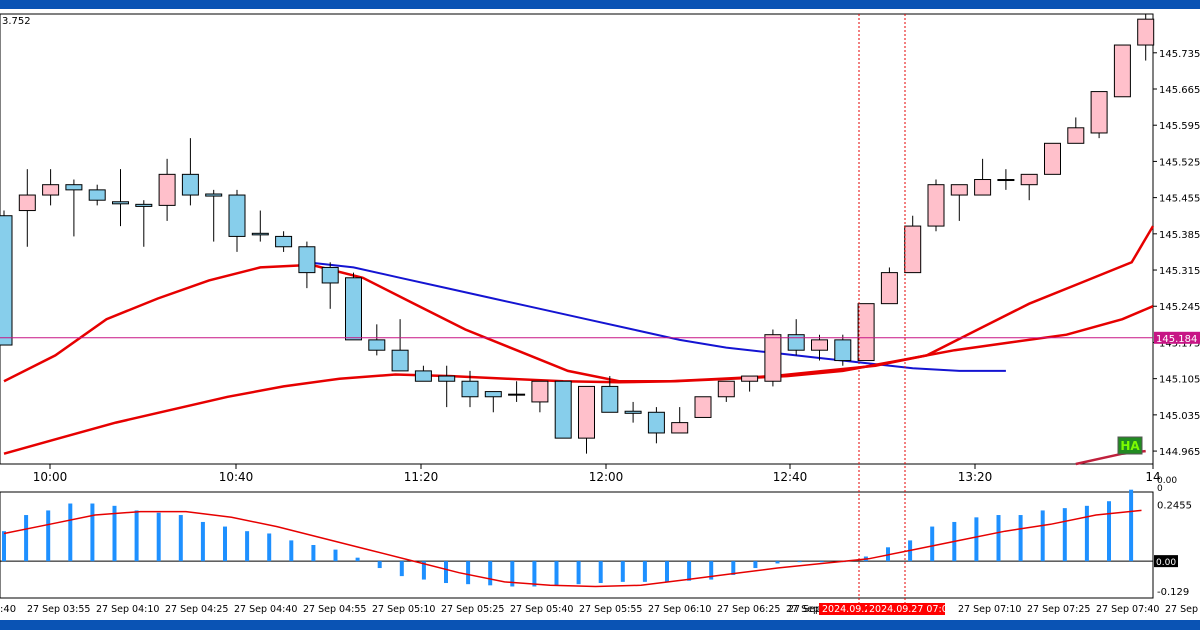 This screenshot has height=635, width=1200. What do you see at coordinates (1179, 54) in the screenshot?
I see `y-tick-label: 145.735` at bounding box center [1179, 54].